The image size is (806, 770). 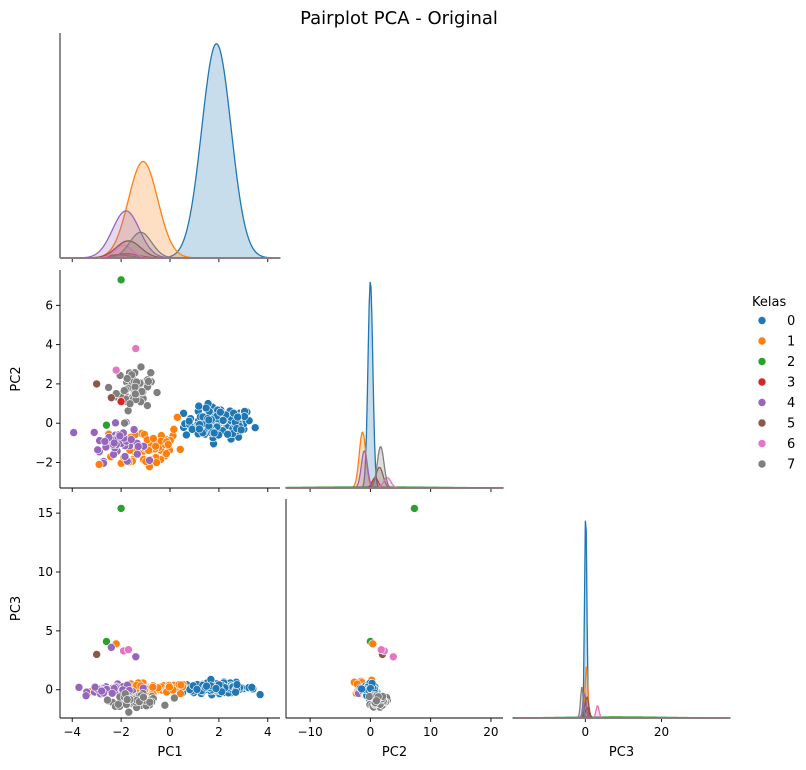 I want to click on x-tick-label: −2, so click(x=121, y=732).